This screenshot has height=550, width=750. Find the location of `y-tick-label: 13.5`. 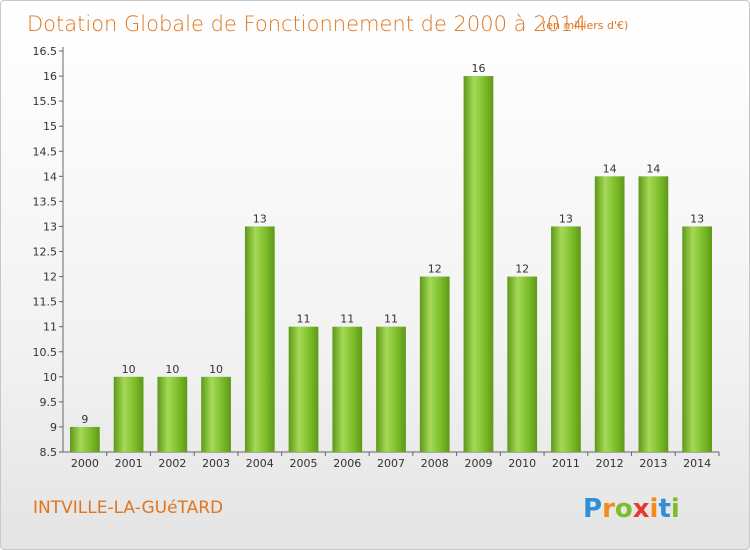

y-tick-label: 13.5 is located at coordinates (45, 201).